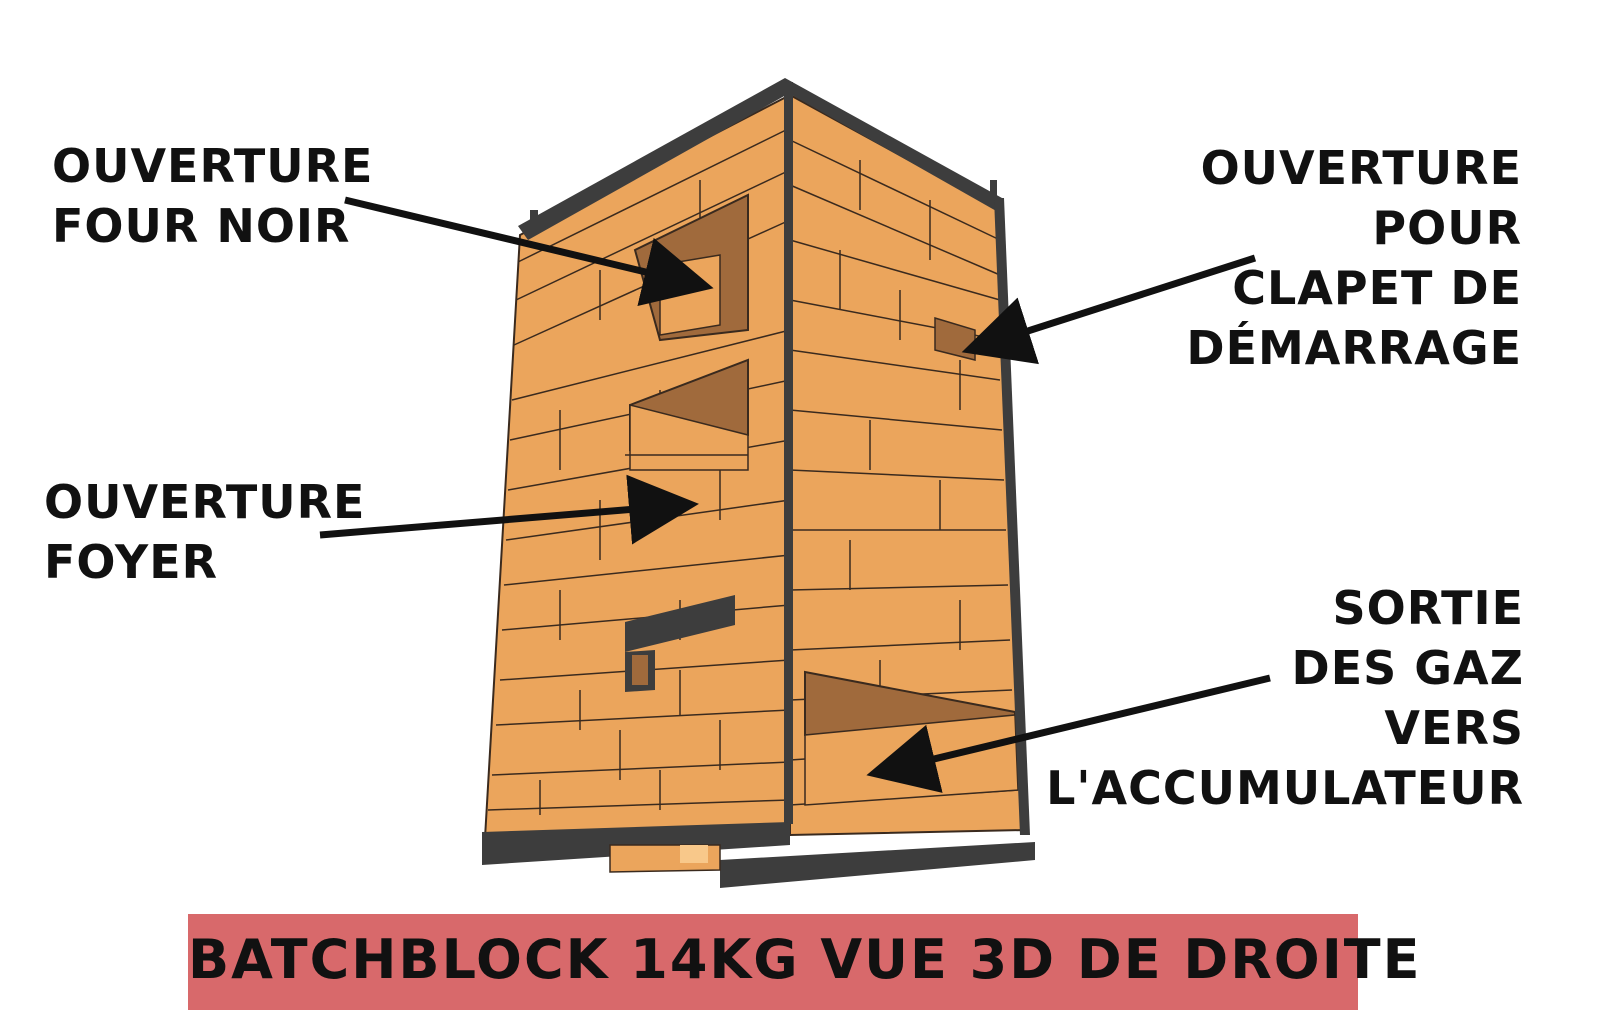 The image size is (1600, 1025). What do you see at coordinates (529, 251) in the screenshot?
I see `arrow-four-noir` at bounding box center [529, 251].